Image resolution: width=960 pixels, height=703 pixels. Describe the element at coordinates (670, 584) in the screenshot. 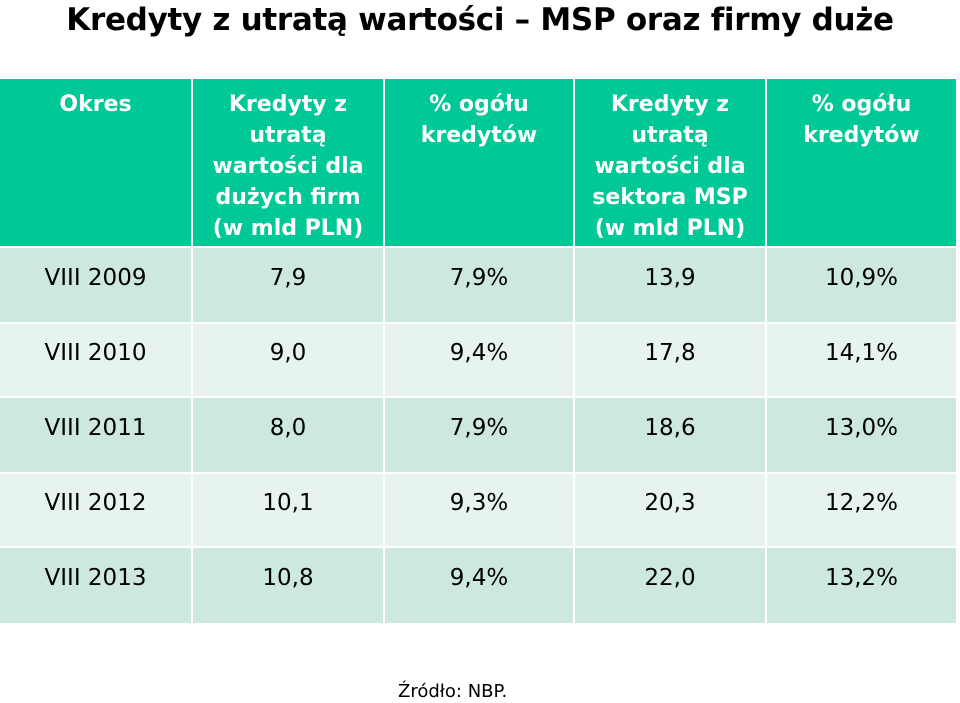

I see `cell-sme-impaired: 22,0` at that location.